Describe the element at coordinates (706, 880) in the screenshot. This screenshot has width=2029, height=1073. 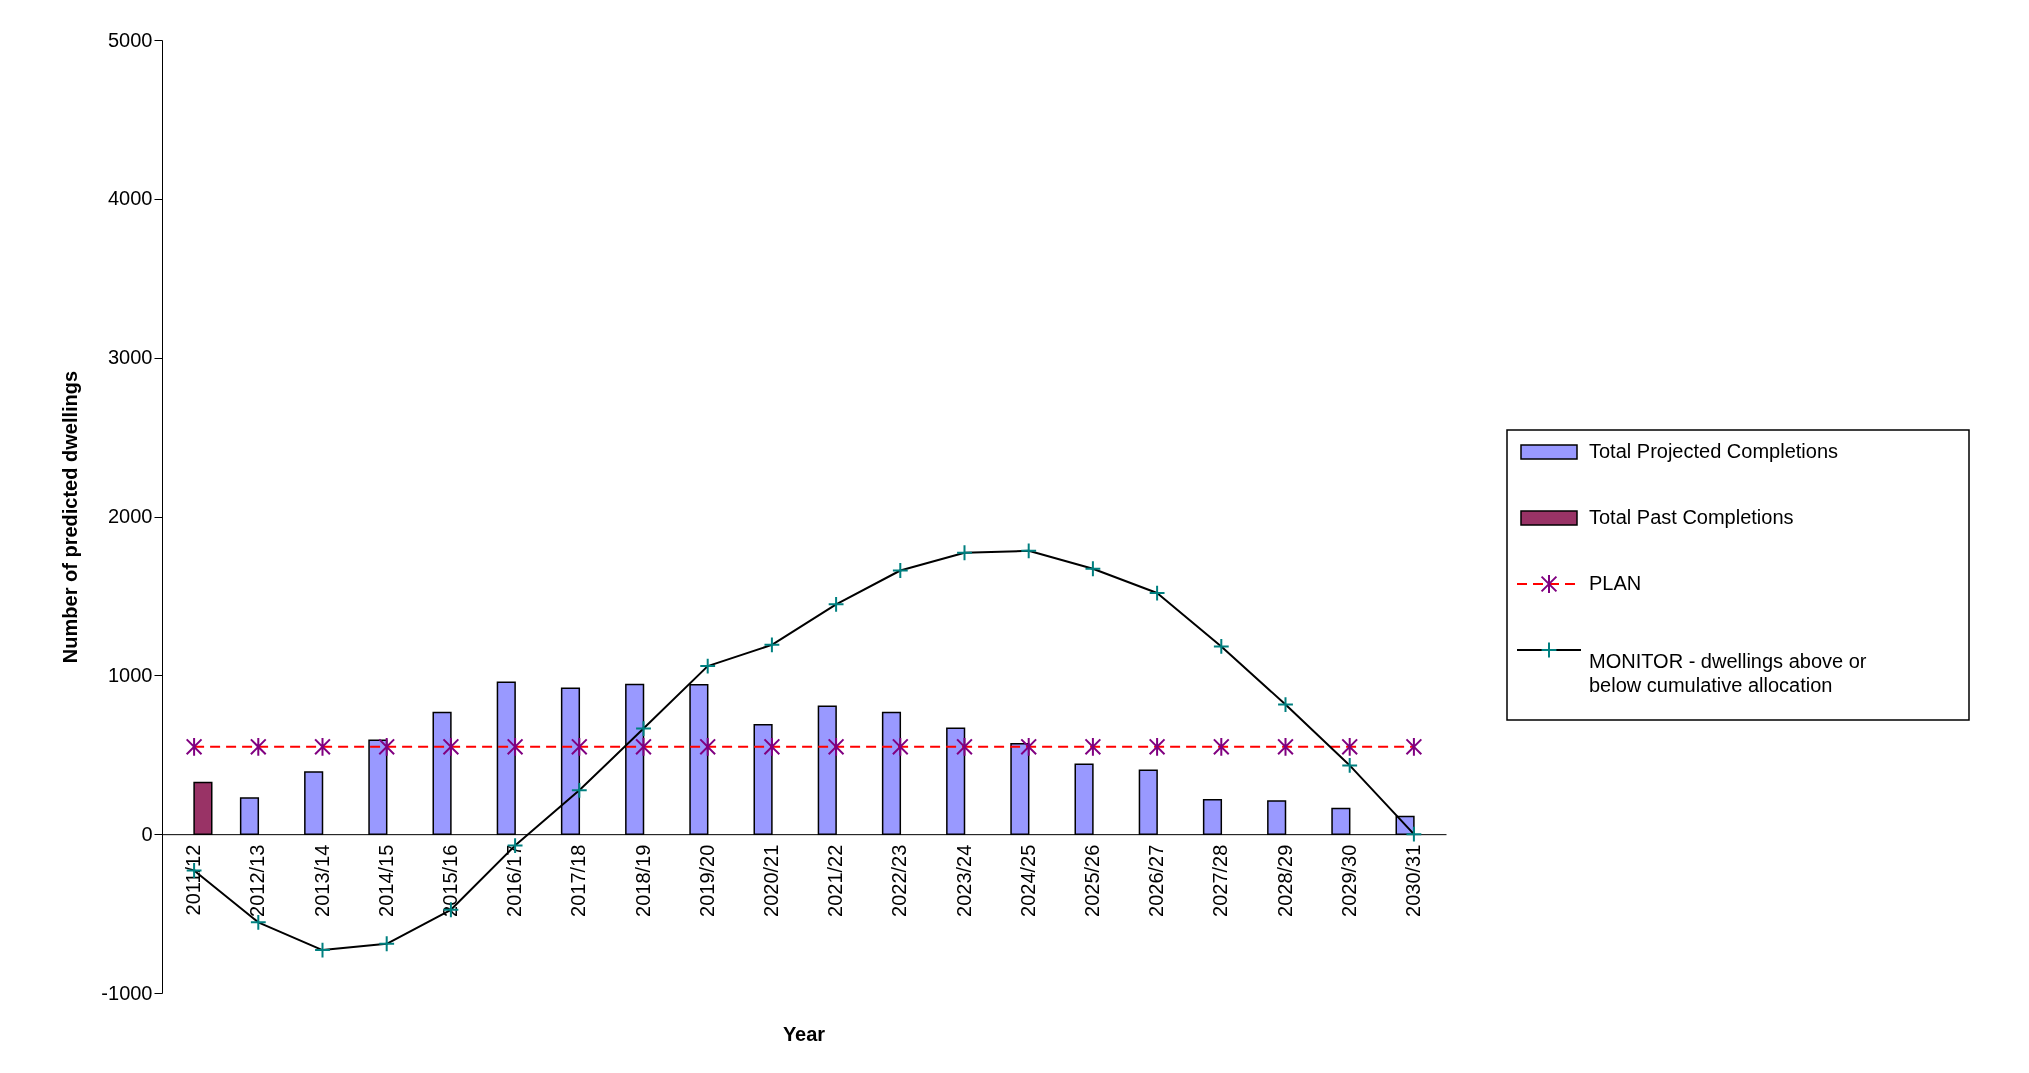
I see `x-tick-label: 2019/20` at that location.